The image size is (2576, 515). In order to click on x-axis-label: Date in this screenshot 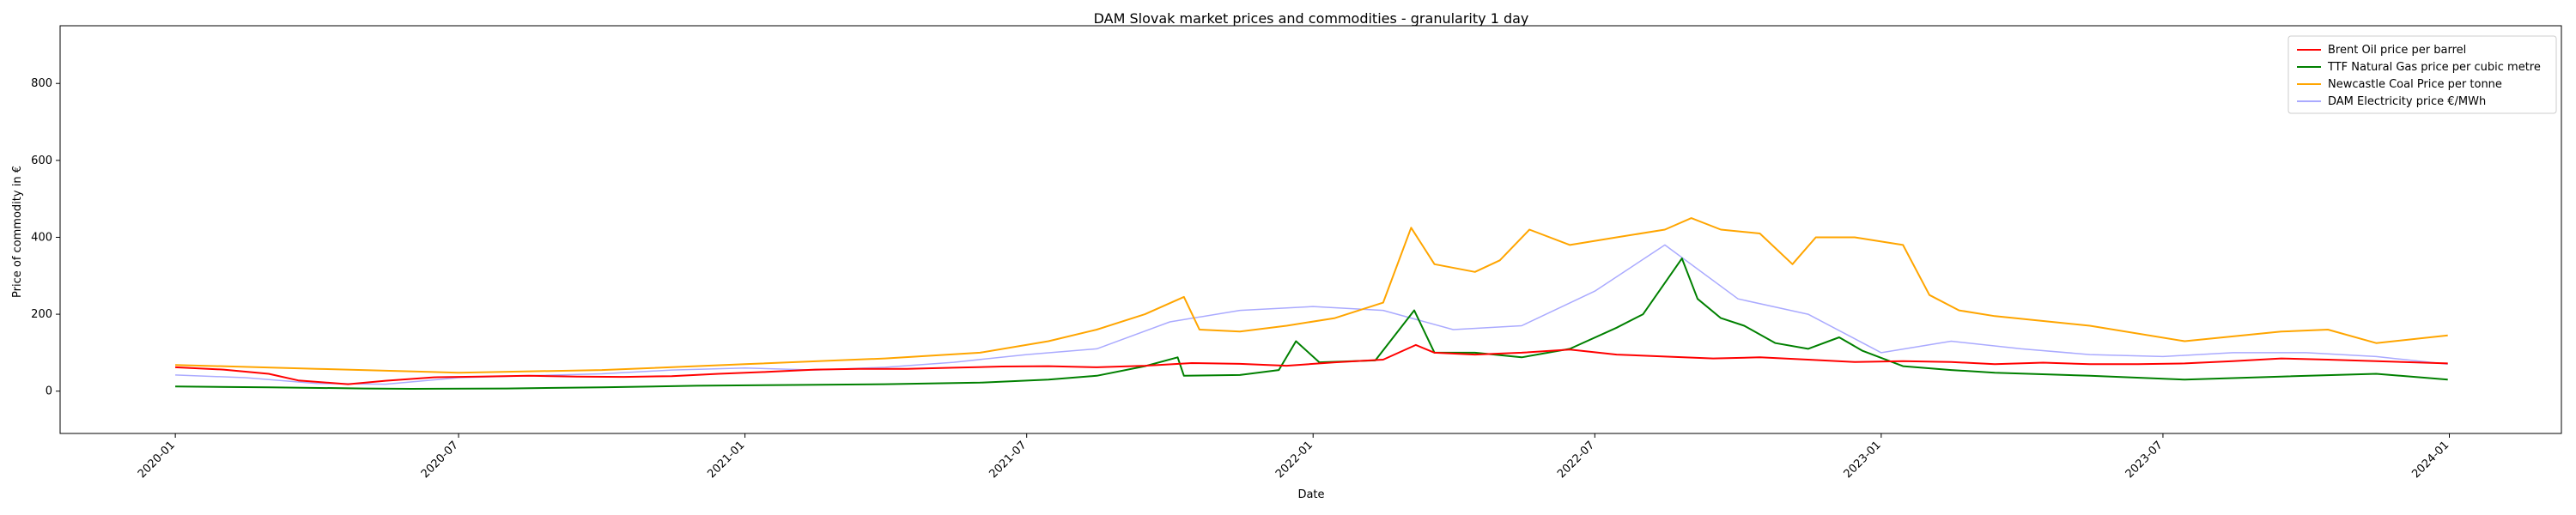, I will do `click(1310, 494)`.